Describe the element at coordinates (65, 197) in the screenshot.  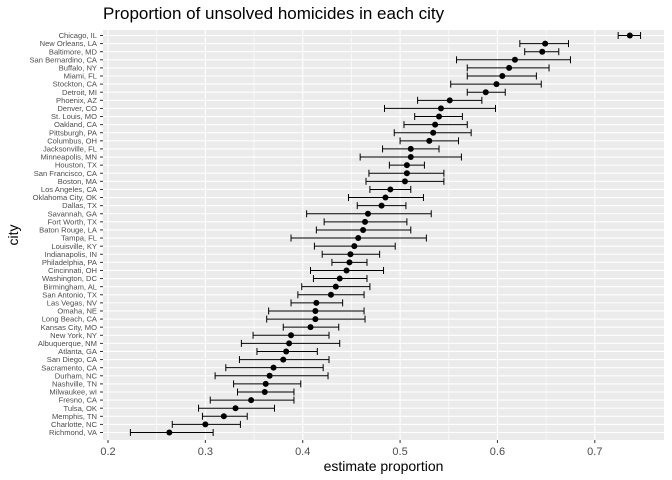
I see `y-tick-label: Oklahoma City, OK` at that location.